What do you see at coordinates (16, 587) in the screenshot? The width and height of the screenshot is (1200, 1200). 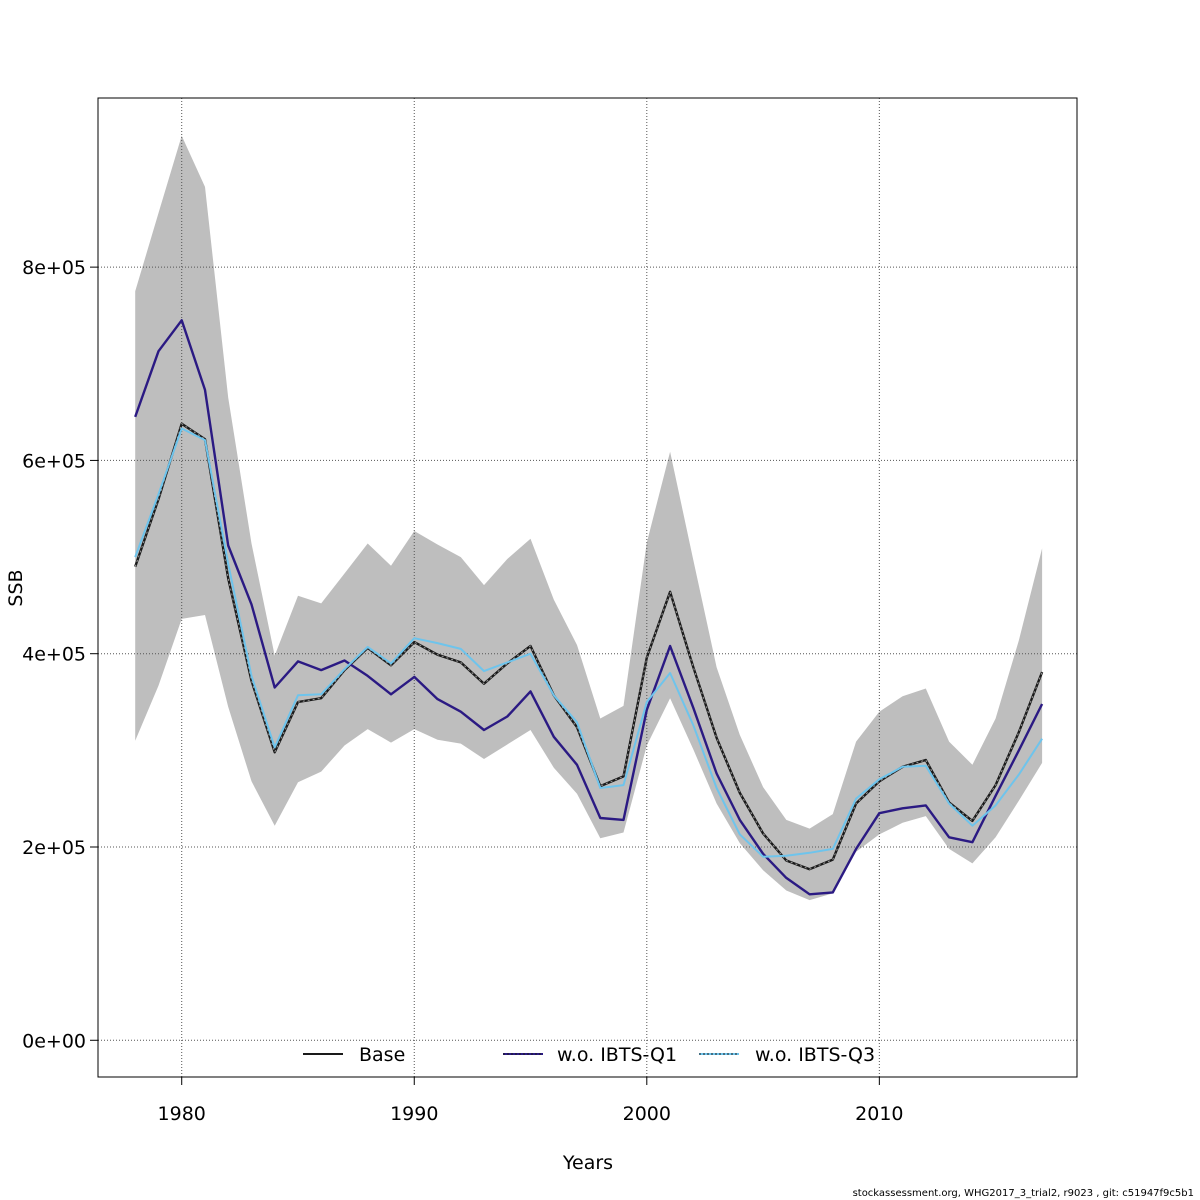 I see `y-axis-label: SSB` at bounding box center [16, 587].